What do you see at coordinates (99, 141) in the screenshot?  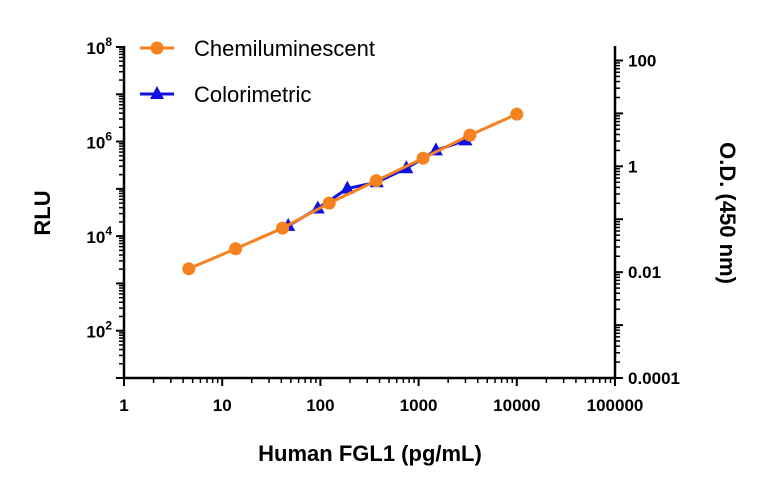 I see `y-tick-label: 10⁶` at bounding box center [99, 141].